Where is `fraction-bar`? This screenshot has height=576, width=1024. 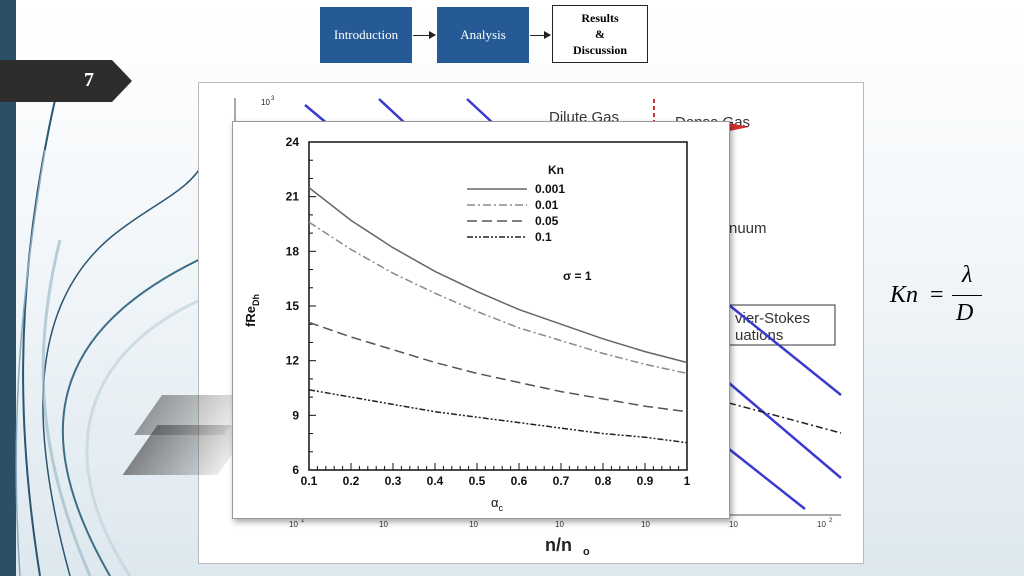 fraction-bar is located at coordinates (967, 295).